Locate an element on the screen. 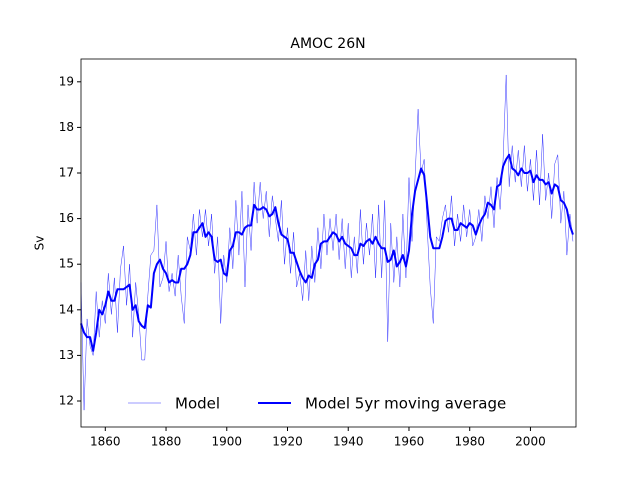 The width and height of the screenshot is (640, 484). y-tick-label: 18 is located at coordinates (66, 127).